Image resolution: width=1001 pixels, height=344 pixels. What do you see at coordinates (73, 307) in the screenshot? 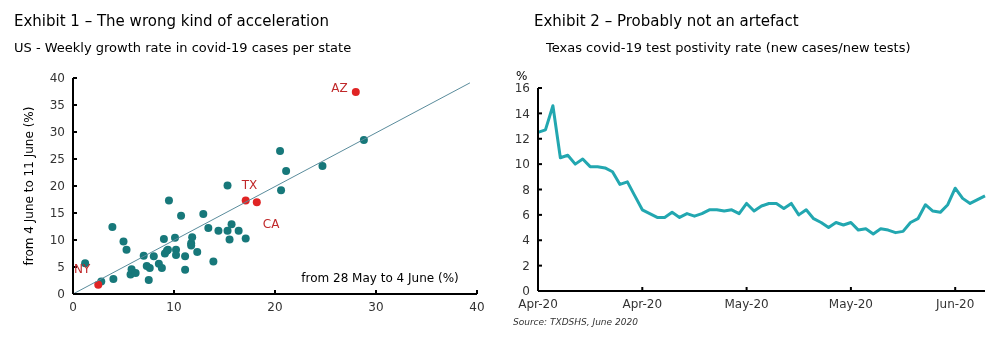
I see `x-tick-label: 0` at bounding box center [73, 307].